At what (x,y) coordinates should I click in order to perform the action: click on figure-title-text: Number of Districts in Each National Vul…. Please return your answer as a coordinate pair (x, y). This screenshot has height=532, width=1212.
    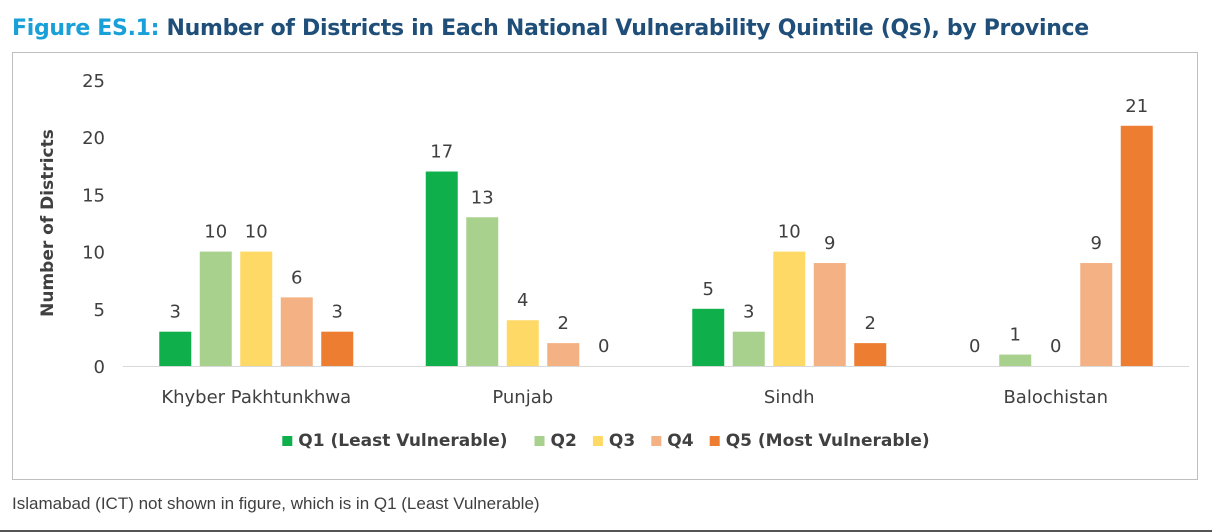
    Looking at the image, I should click on (628, 28).